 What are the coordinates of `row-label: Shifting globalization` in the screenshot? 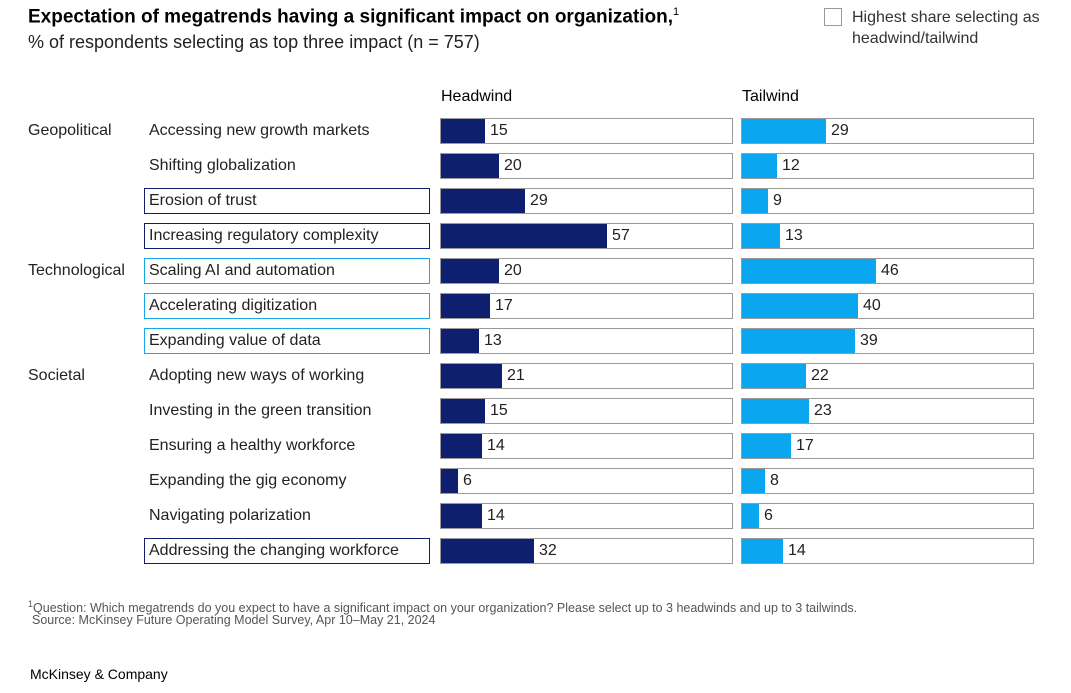 It's located at (222, 165).